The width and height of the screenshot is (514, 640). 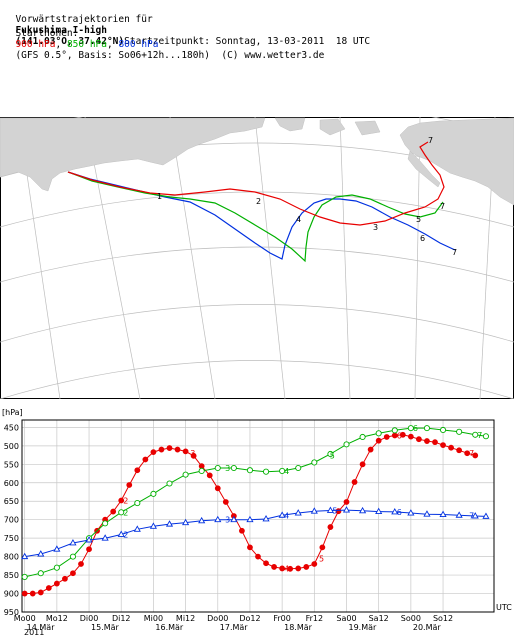 What do you see at coordinates (258, 201) in the screenshot?
I see `map-label-day2: 2` at bounding box center [258, 201].